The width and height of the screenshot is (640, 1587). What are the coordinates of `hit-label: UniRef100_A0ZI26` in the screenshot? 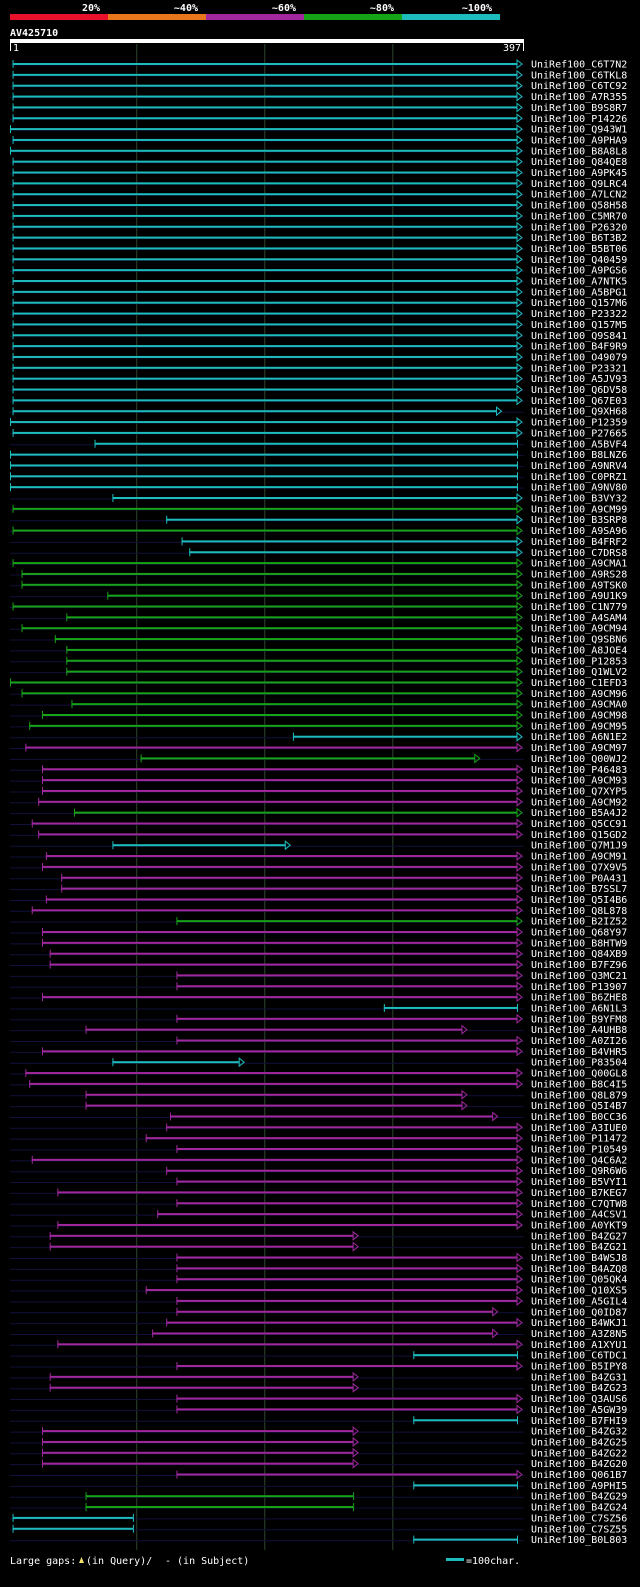 It's located at (579, 1041).